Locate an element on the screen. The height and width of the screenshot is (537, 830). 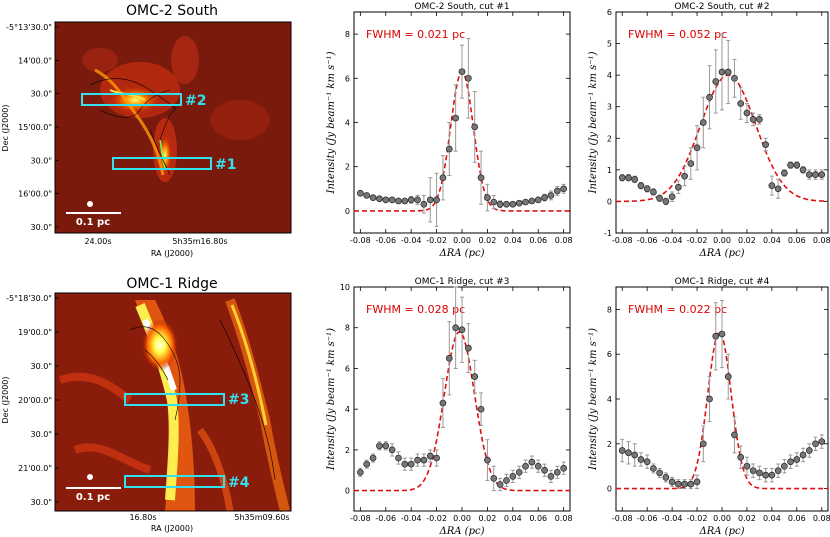
map-ylabel: Dec (J2000) is located at coordinates (5, 128).